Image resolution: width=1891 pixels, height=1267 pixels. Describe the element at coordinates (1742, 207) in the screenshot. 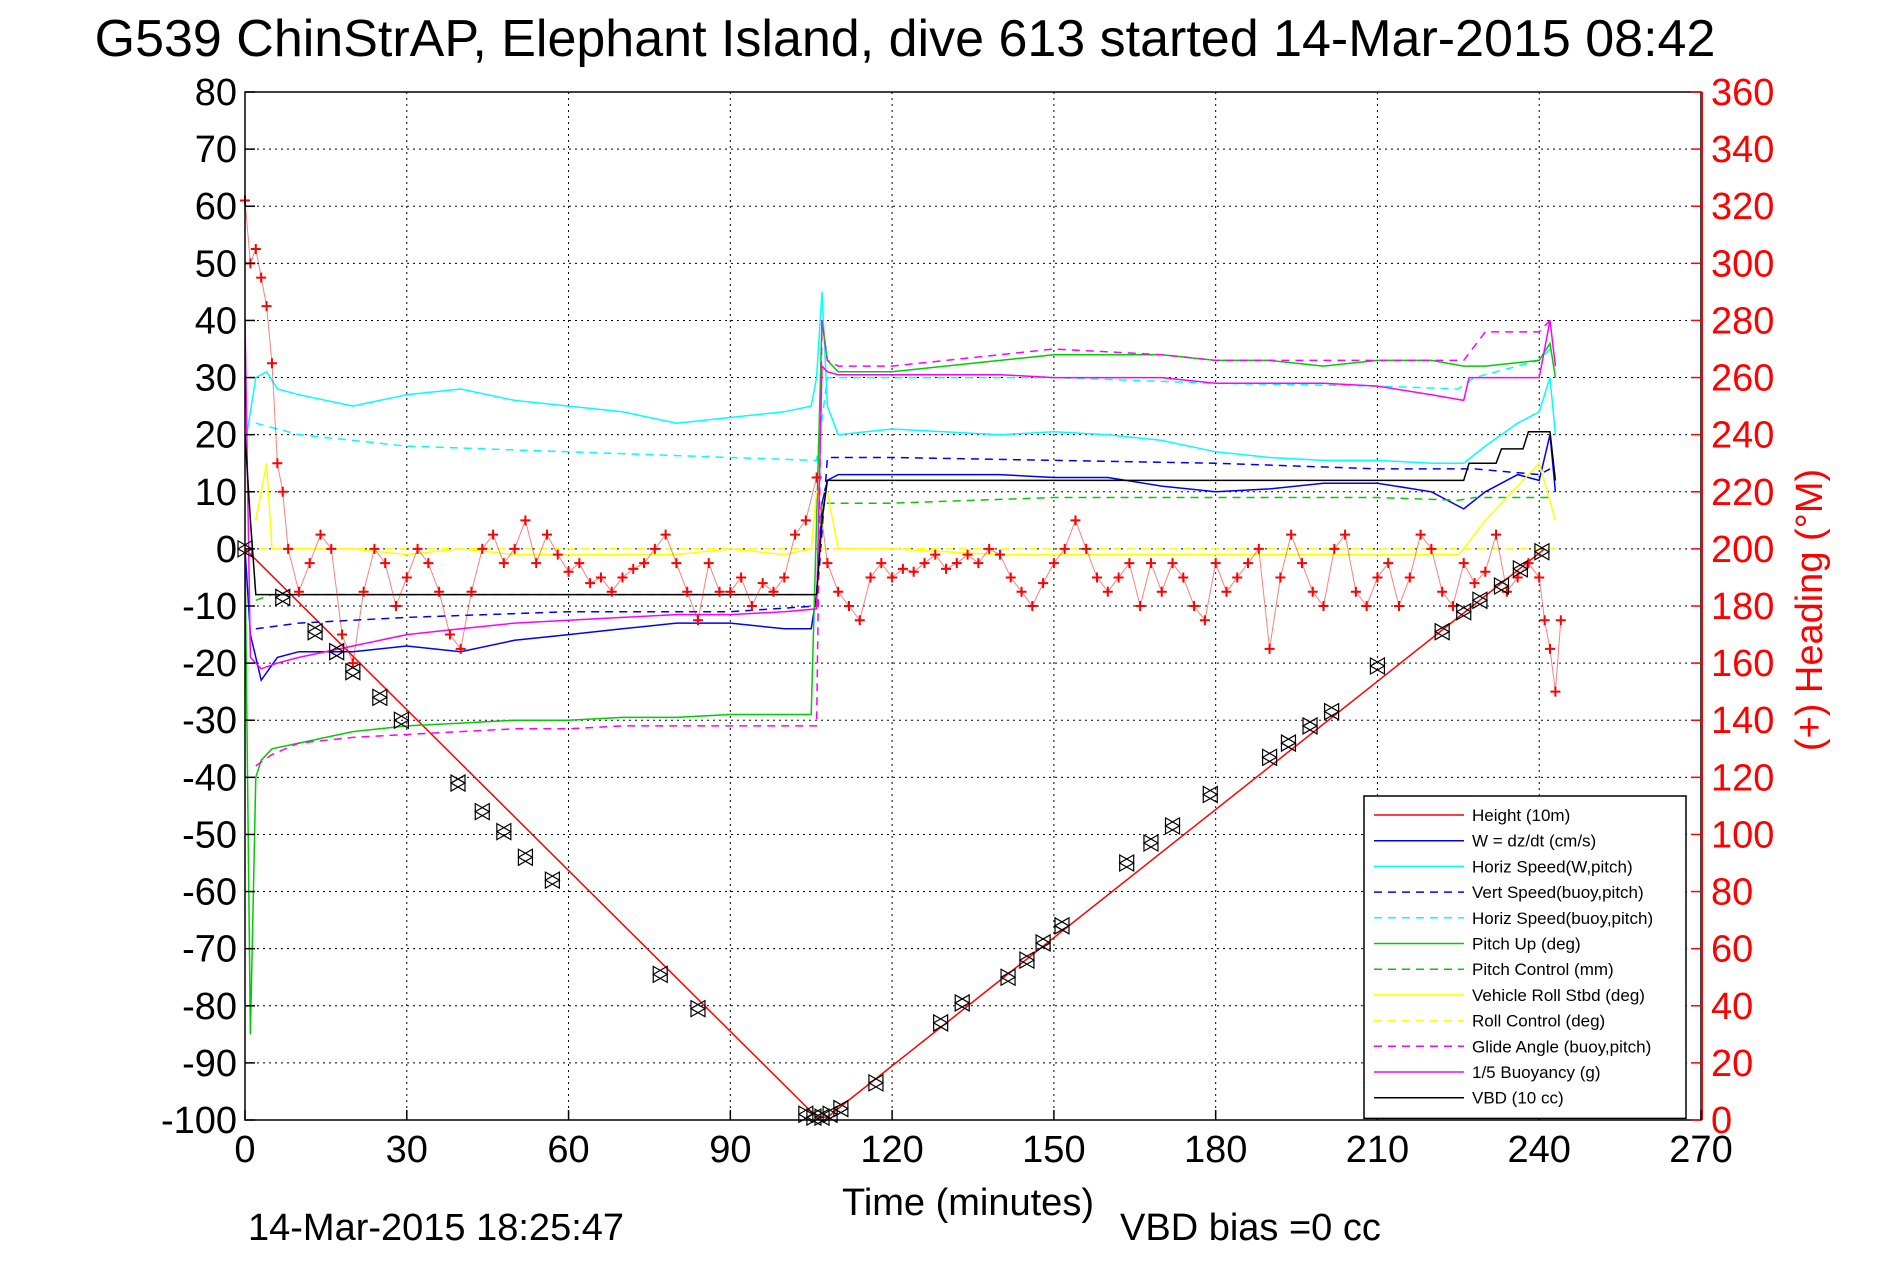

I see `y2-tick-label: 320` at that location.